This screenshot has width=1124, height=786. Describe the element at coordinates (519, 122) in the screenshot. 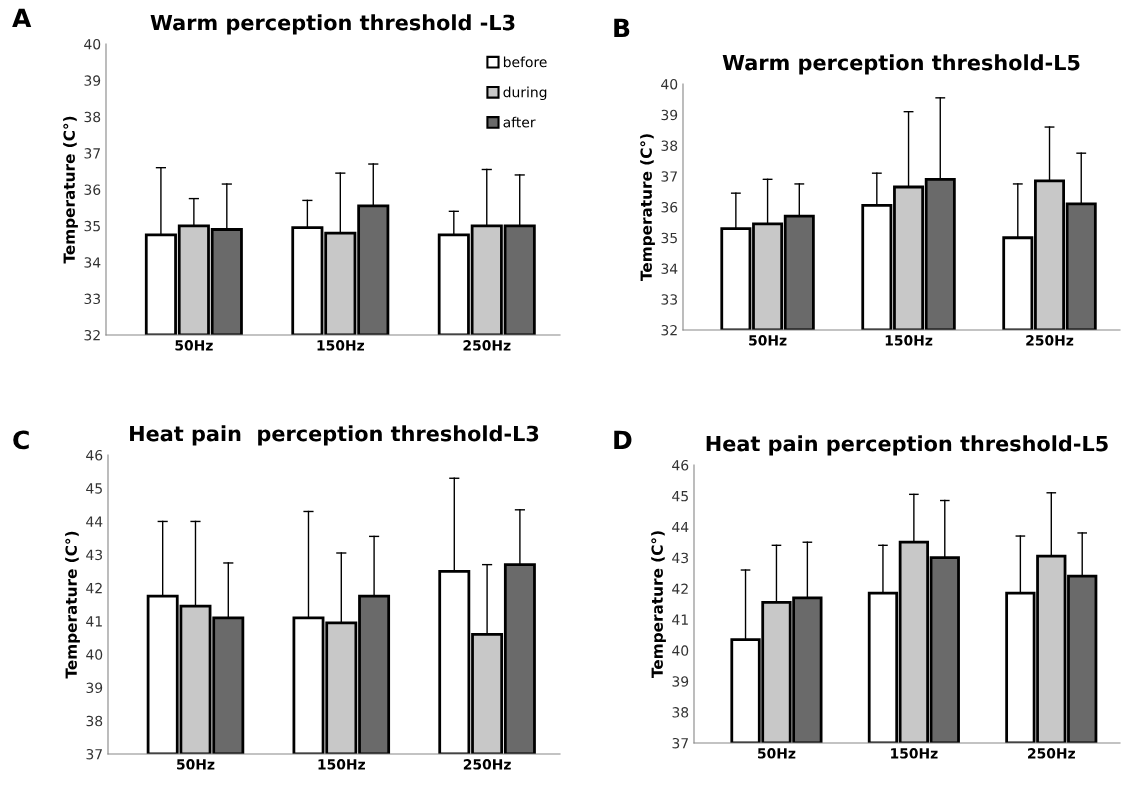

I see `legend-label: after` at that location.